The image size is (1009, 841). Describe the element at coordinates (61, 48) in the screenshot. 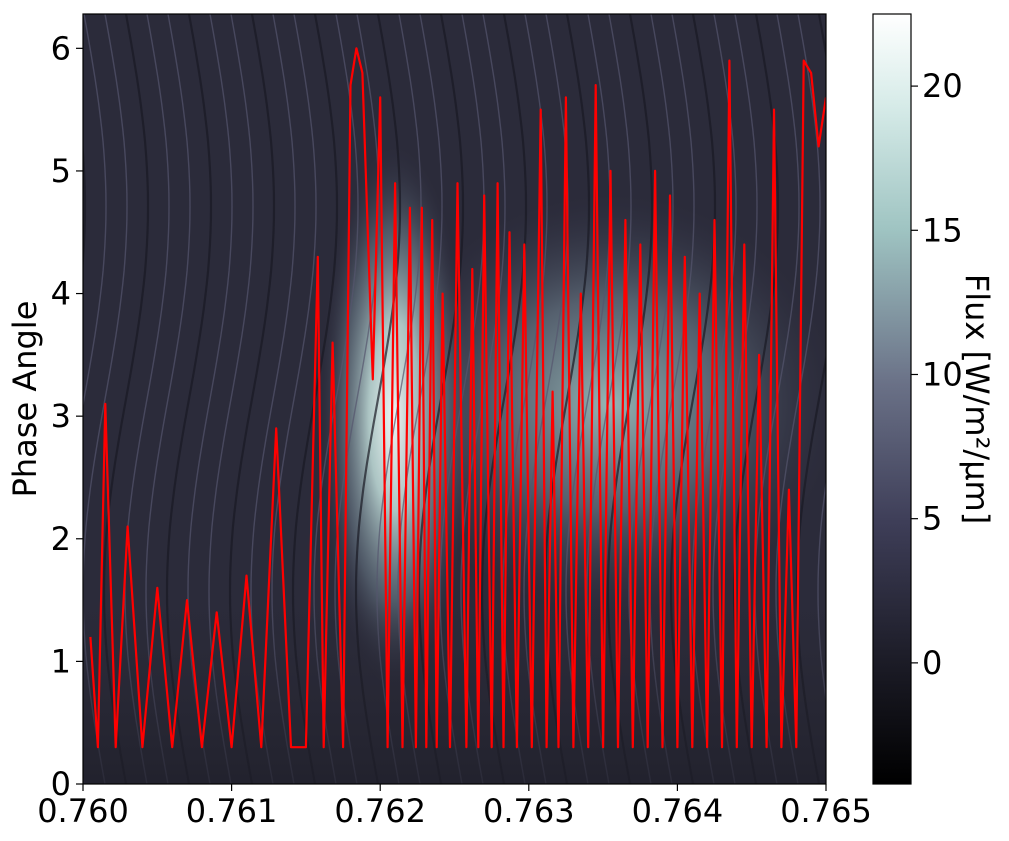

I see `y-tick-label: 6` at that location.